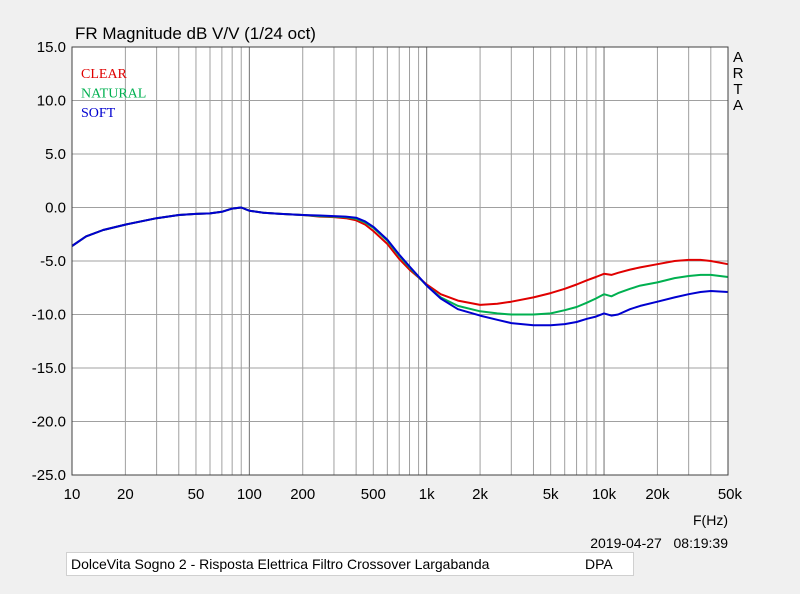 This screenshot has width=800, height=594. I want to click on y-tick-label: -10.0, so click(49, 315).